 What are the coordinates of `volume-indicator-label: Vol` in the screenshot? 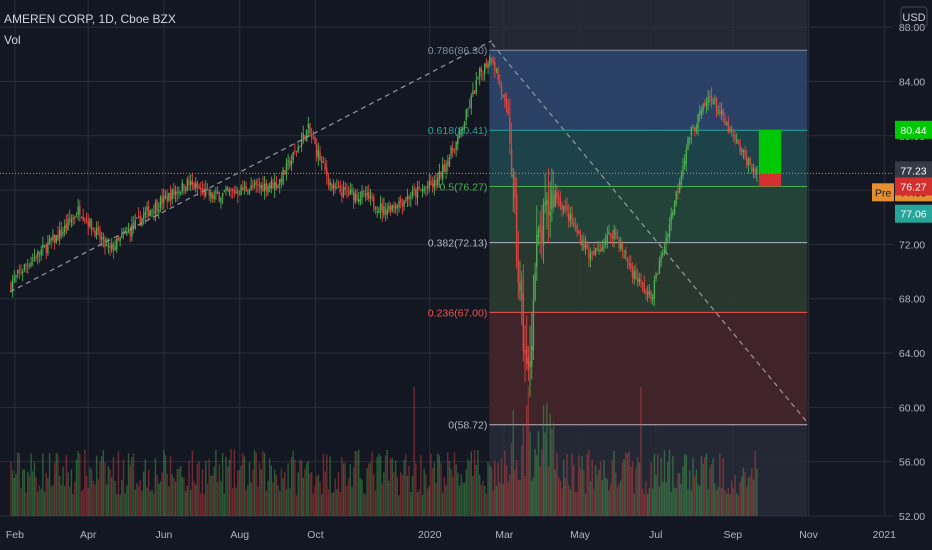 It's located at (12, 40).